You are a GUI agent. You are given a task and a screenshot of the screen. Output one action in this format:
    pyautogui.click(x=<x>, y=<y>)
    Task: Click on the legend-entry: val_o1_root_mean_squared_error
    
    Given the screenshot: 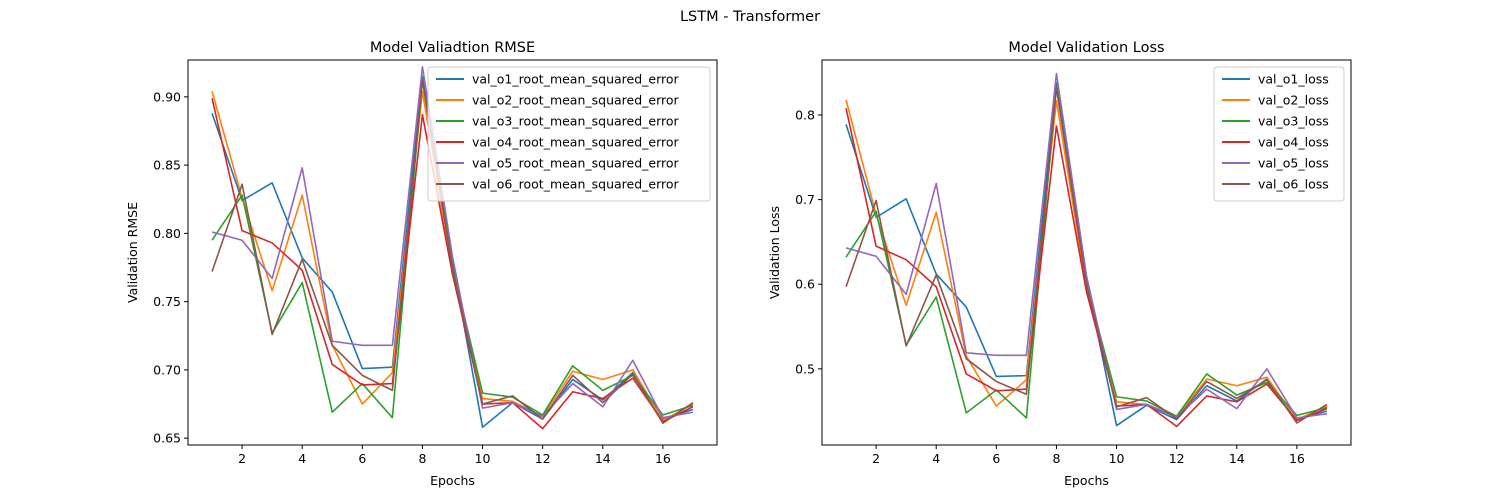 What is the action you would take?
    pyautogui.click(x=576, y=79)
    